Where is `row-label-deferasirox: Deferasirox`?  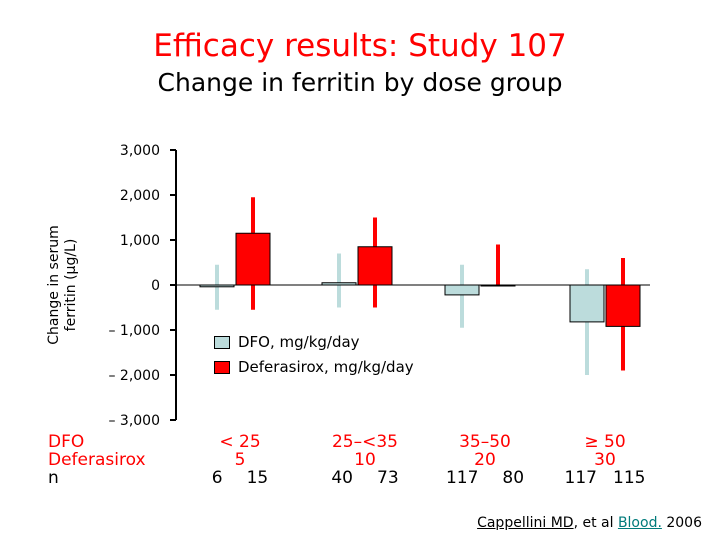 row-label-deferasirox: Deferasirox is located at coordinates (97, 460).